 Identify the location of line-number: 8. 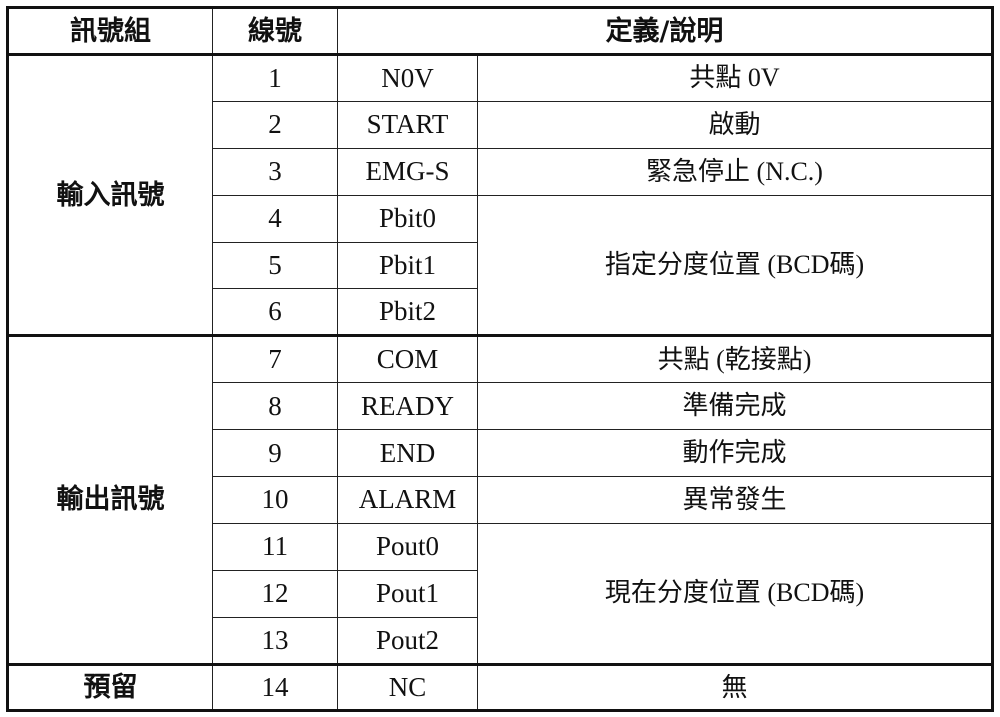
(275, 406).